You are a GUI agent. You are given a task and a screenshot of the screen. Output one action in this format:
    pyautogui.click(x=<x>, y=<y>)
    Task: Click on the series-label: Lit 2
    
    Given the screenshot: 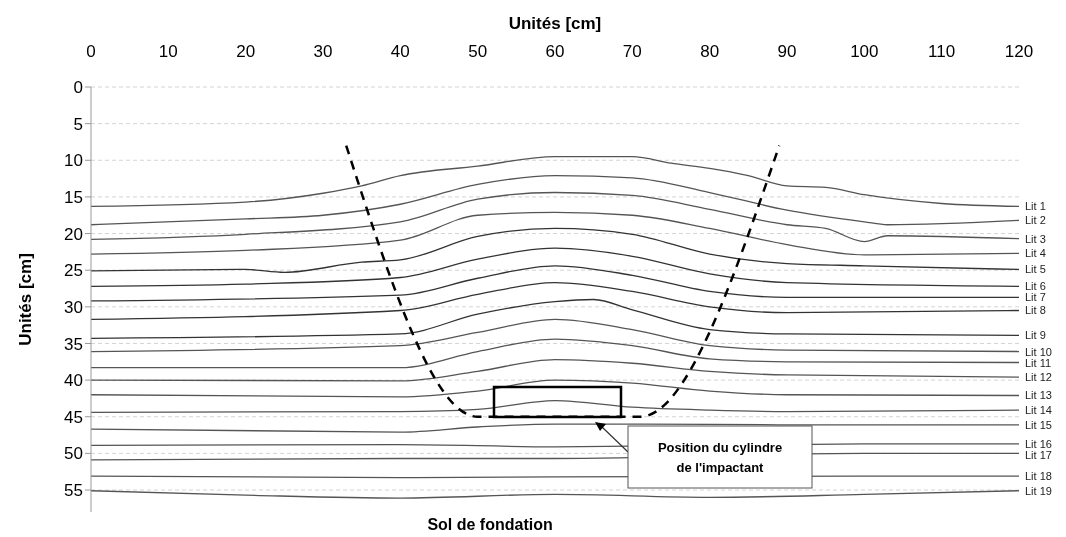 What is the action you would take?
    pyautogui.click(x=1035, y=220)
    